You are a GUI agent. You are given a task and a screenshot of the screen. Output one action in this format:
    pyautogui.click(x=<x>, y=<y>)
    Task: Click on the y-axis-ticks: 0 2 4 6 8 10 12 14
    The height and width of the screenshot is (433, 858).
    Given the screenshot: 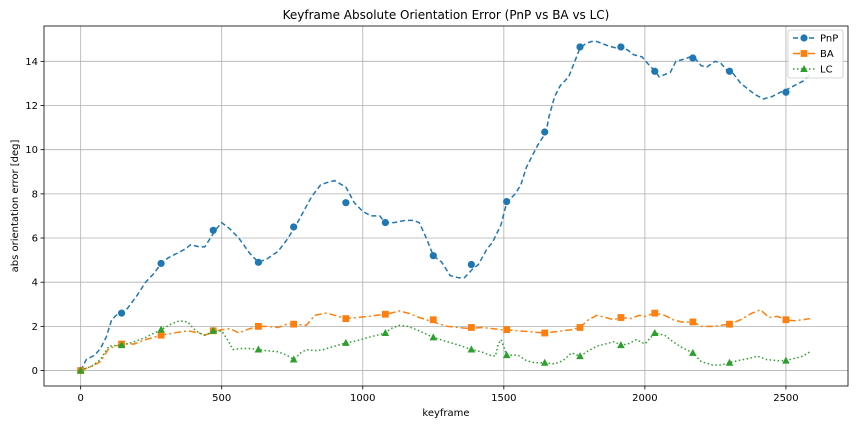 What is the action you would take?
    pyautogui.click(x=34, y=217)
    